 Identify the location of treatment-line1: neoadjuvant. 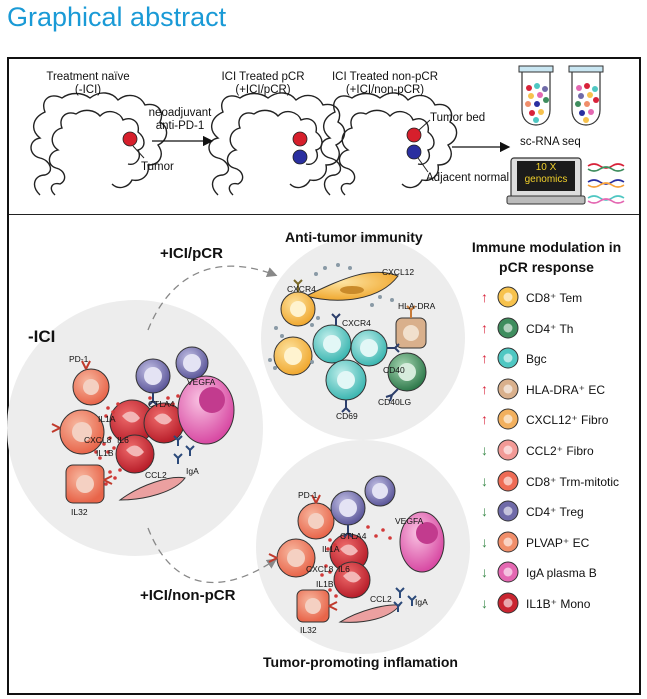
(180, 113).